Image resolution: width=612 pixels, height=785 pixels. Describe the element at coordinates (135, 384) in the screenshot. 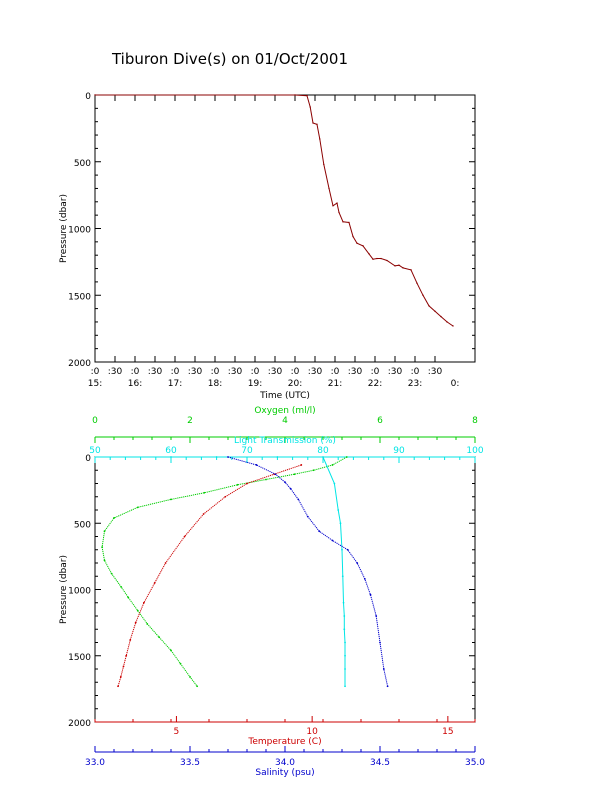

I see `x-major-tick-label: 16:` at that location.